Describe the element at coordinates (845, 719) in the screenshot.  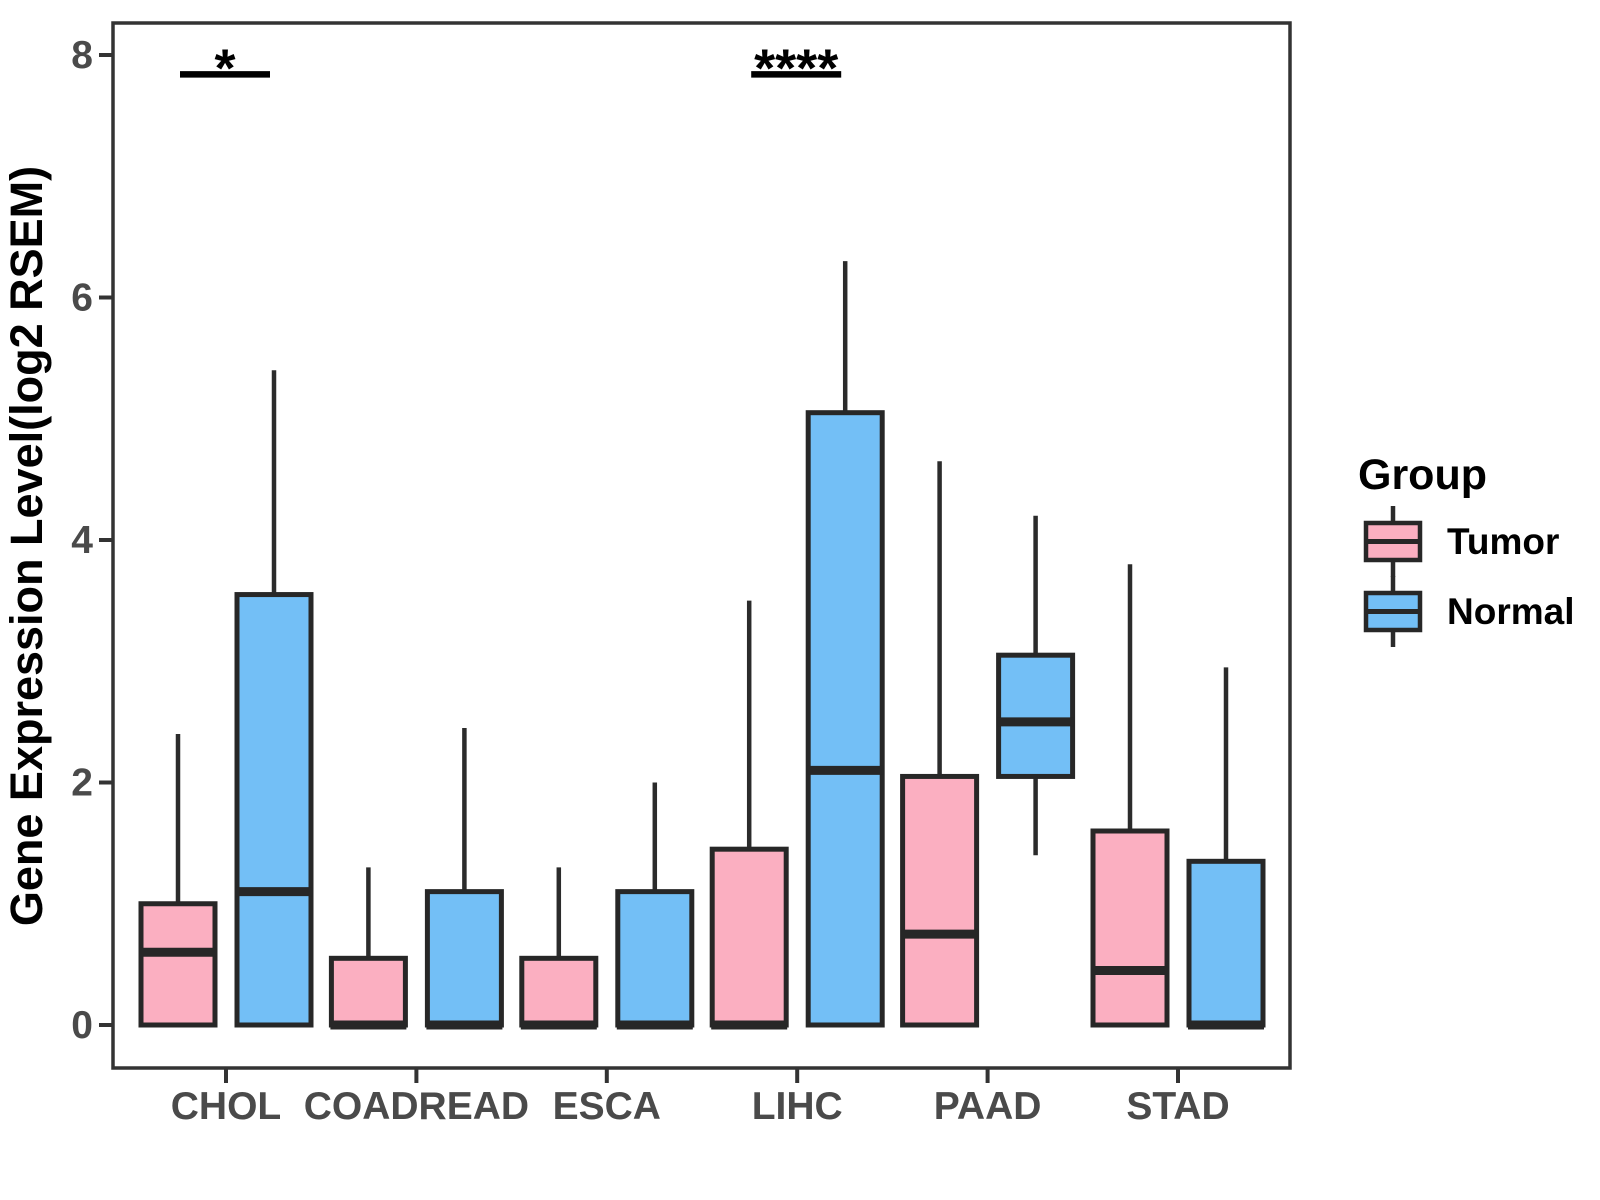
I see `box-Normal-LIHC` at that location.